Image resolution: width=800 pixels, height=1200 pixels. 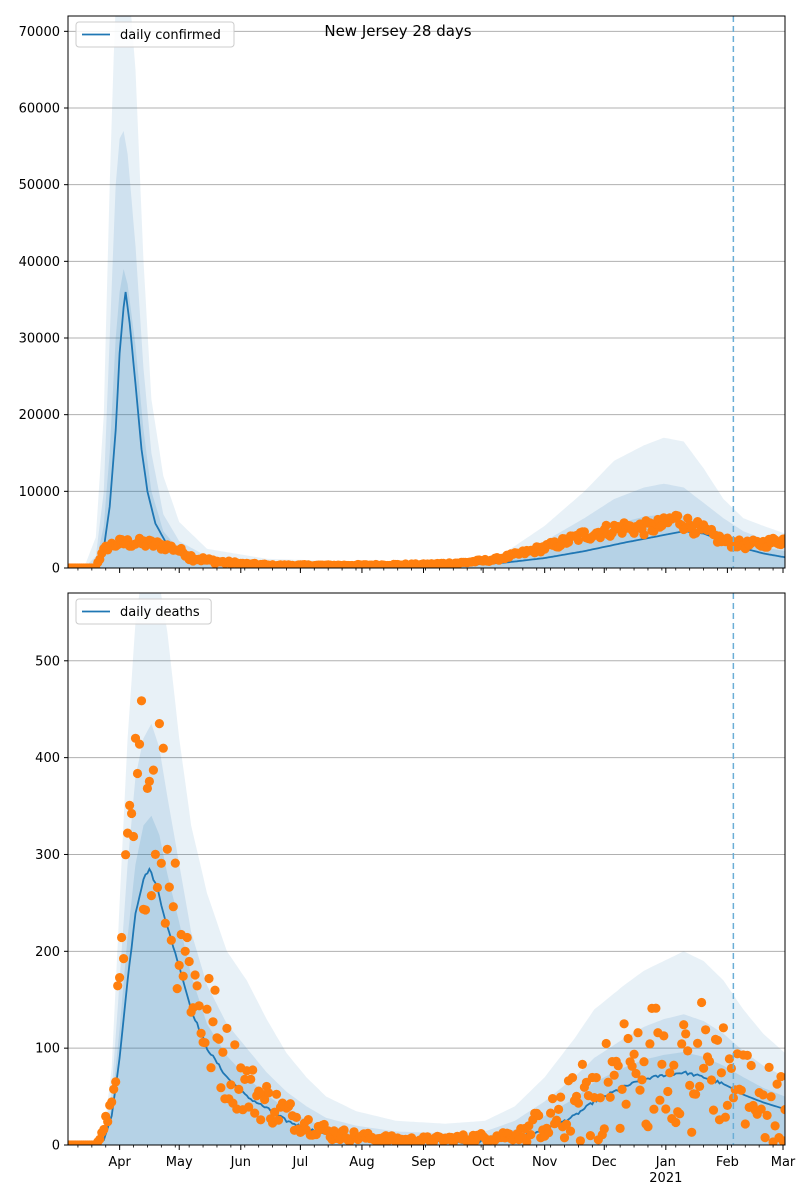 I want to click on y-tick-label: 20000, so click(x=39, y=415).